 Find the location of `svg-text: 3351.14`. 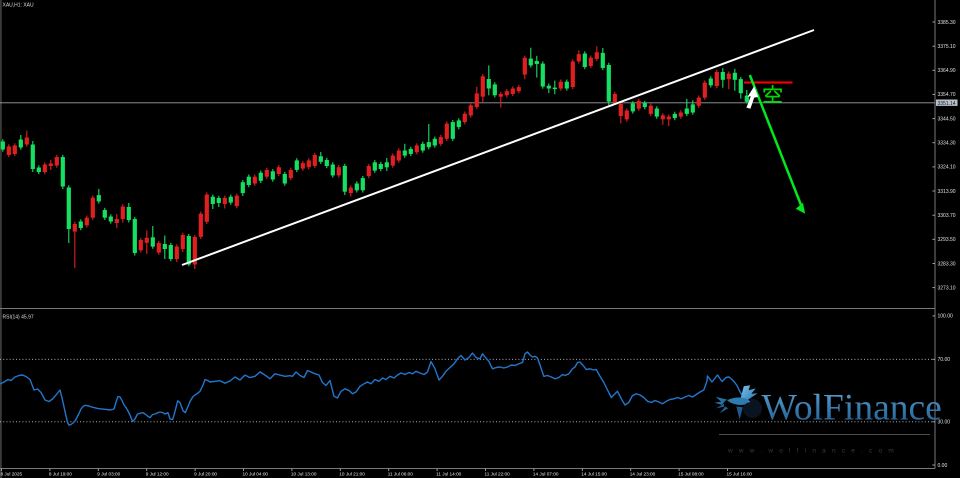

svg-text: 3351.14 is located at coordinates (947, 104).